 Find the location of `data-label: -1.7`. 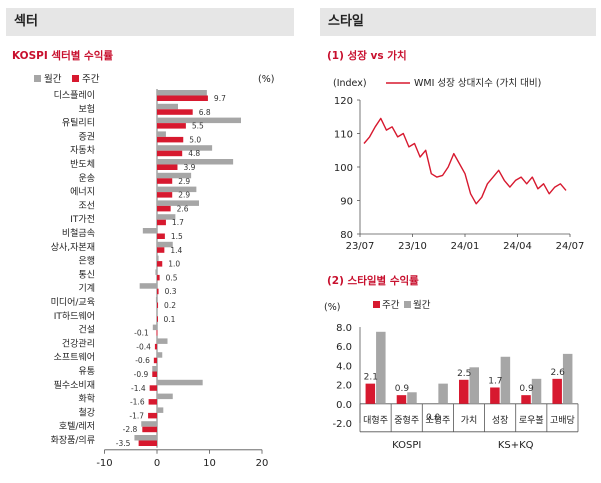

data-label: -1.7 is located at coordinates (136, 415).